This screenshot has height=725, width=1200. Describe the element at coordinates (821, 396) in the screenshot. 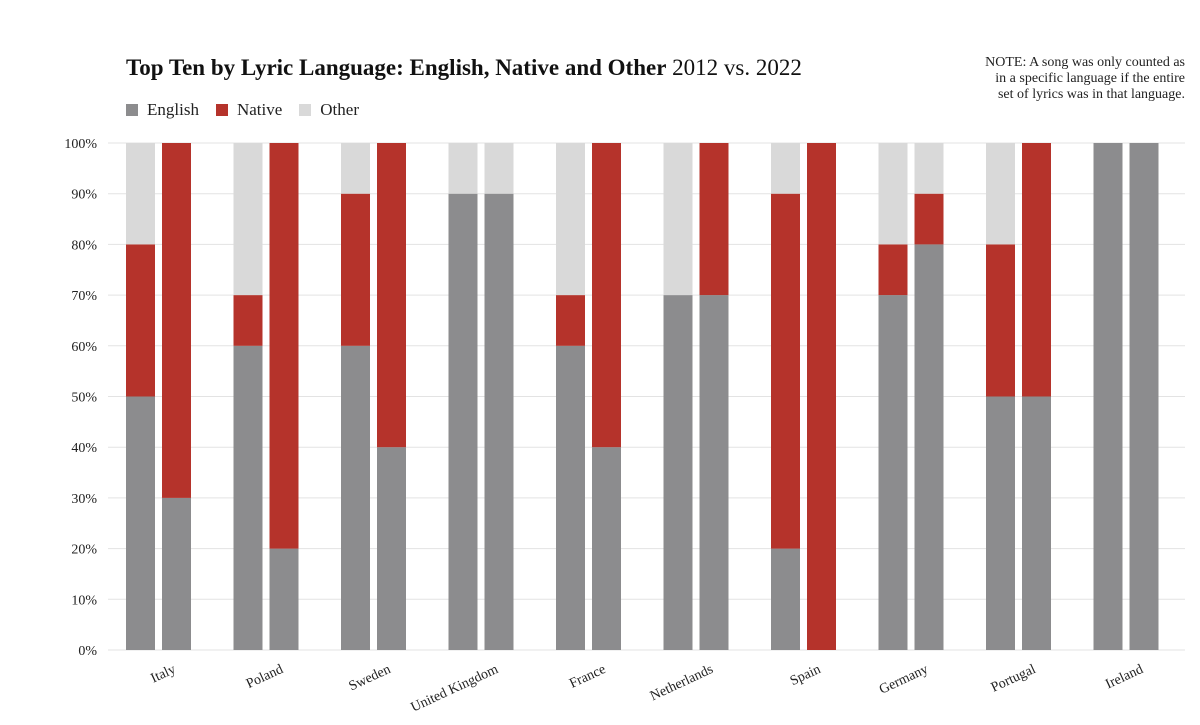

I see `bar-spain-2022-native` at that location.